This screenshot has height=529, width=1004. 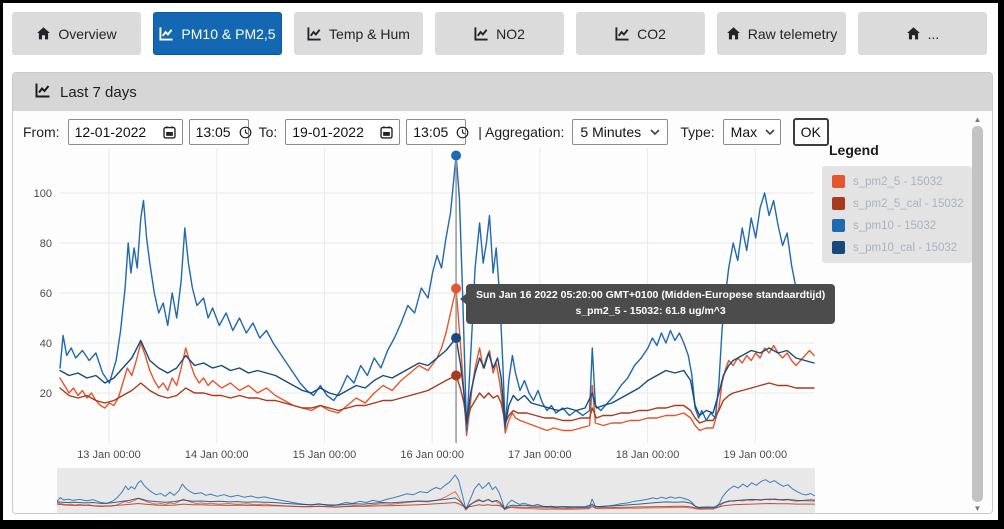 What do you see at coordinates (521, 132) in the screenshot?
I see `aggregation-label: | Aggregation:` at bounding box center [521, 132].